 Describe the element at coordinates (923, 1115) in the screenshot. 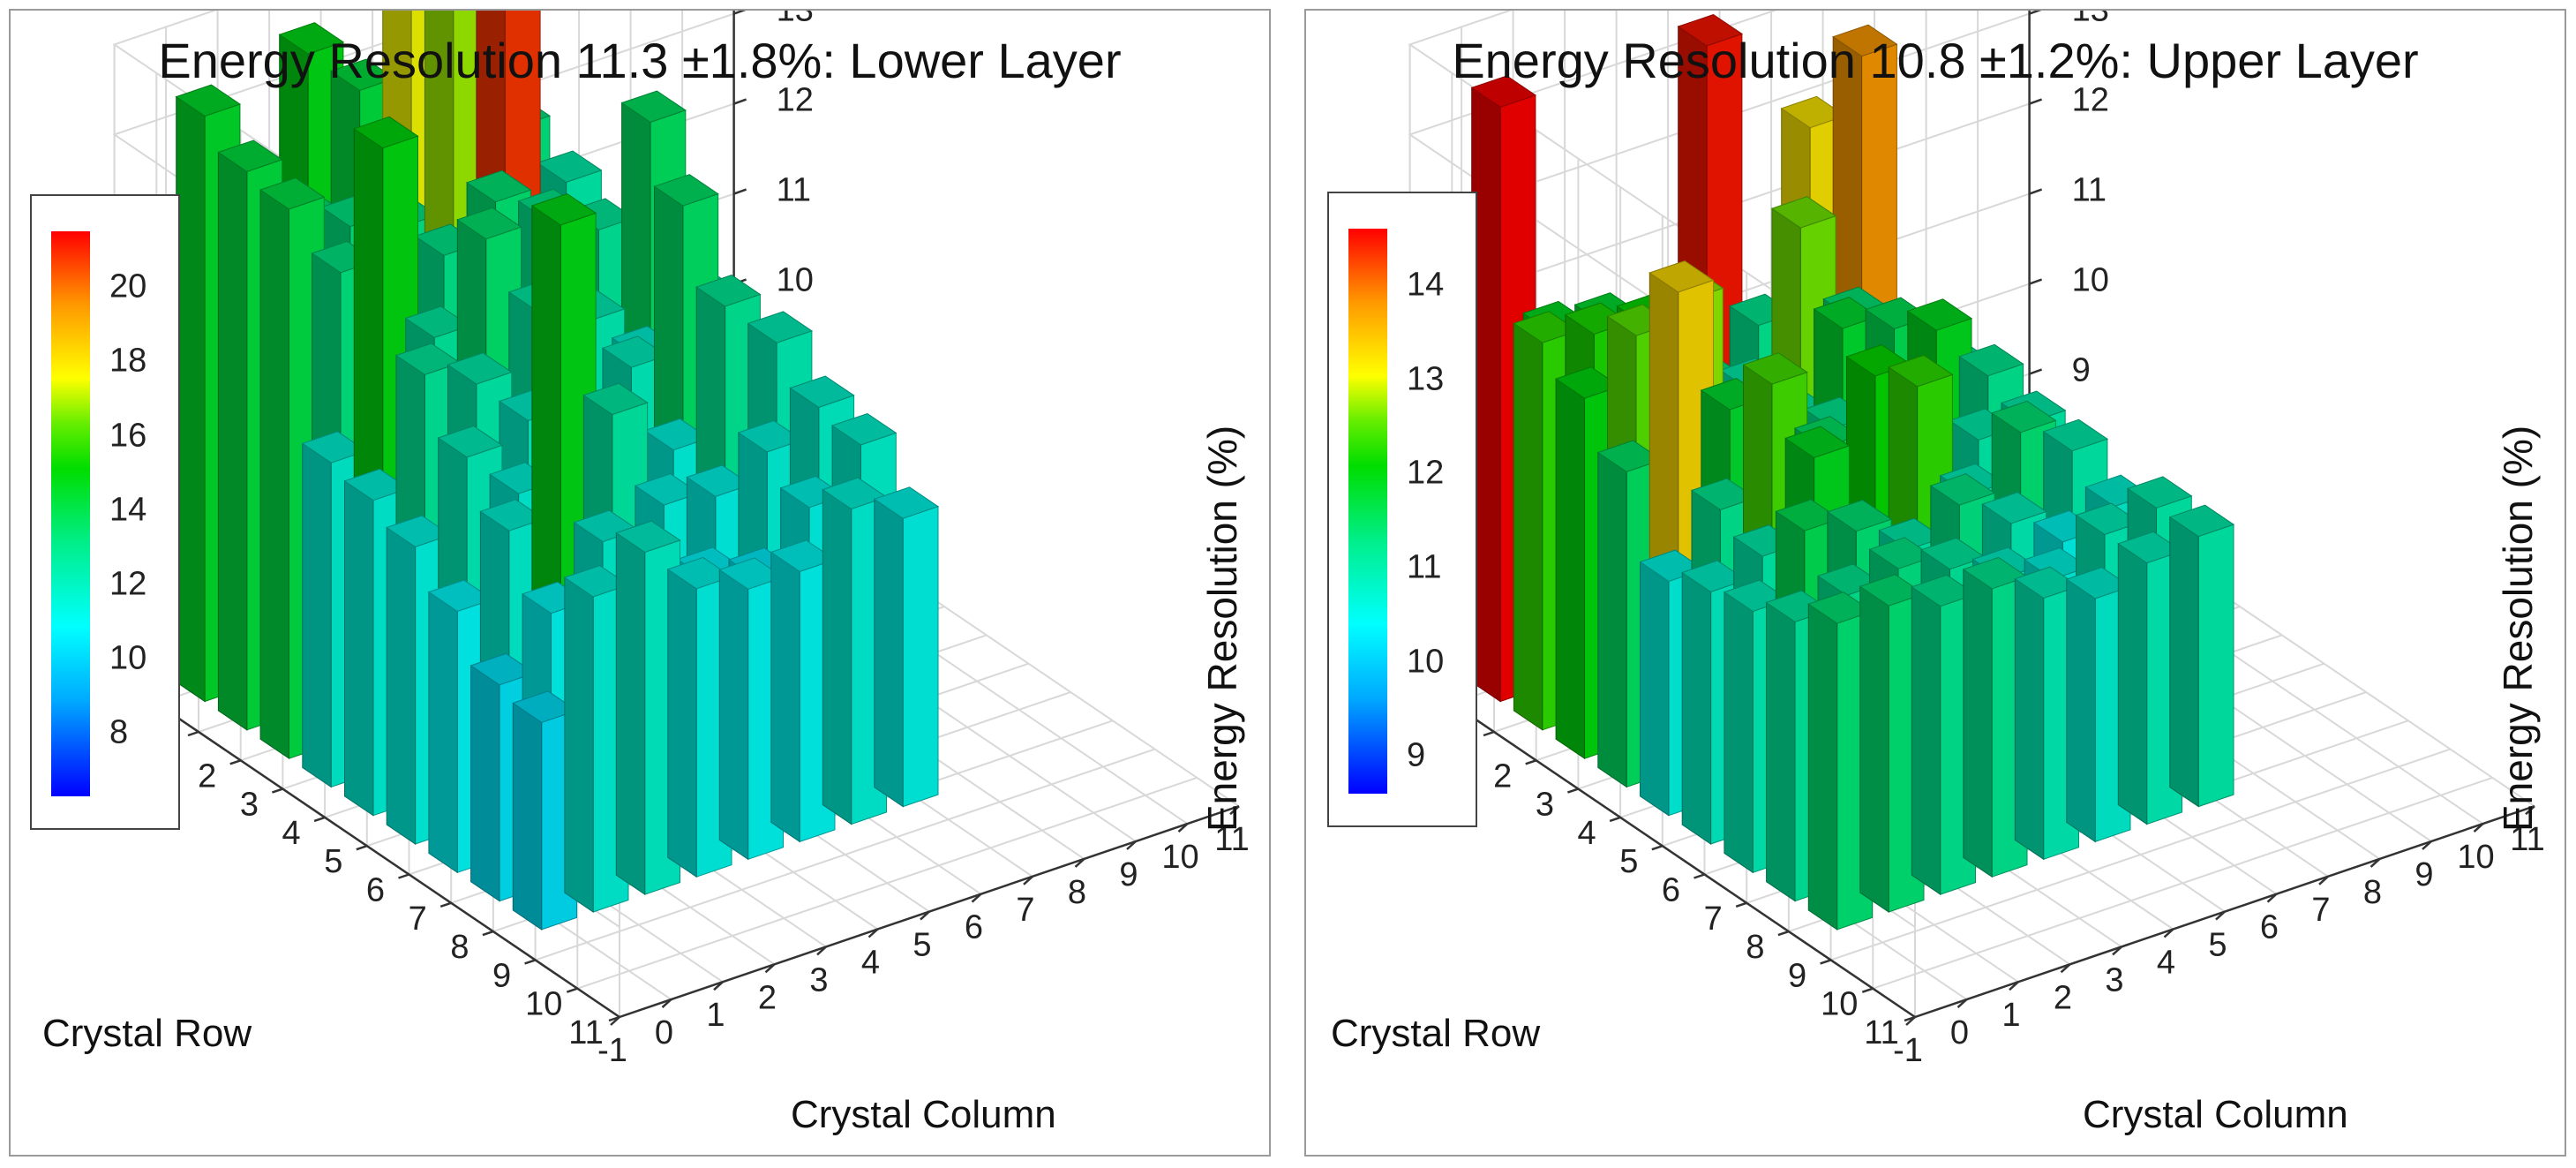

I see `column-axis-label: Crystal Column` at that location.